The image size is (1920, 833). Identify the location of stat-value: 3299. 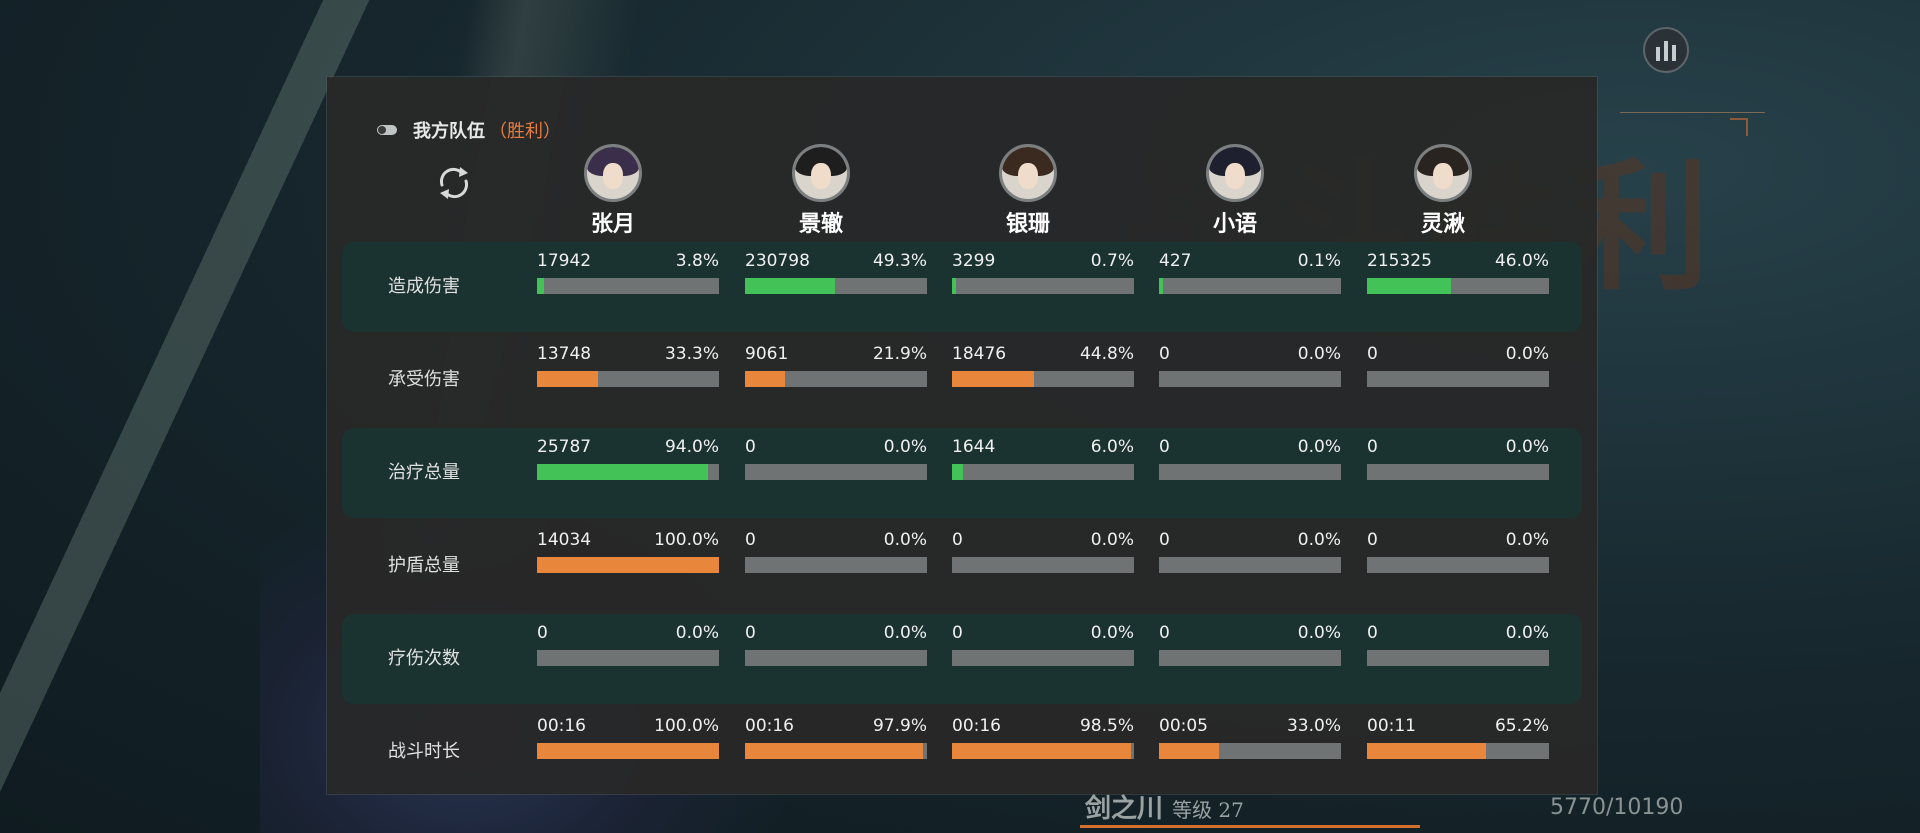
(974, 261).